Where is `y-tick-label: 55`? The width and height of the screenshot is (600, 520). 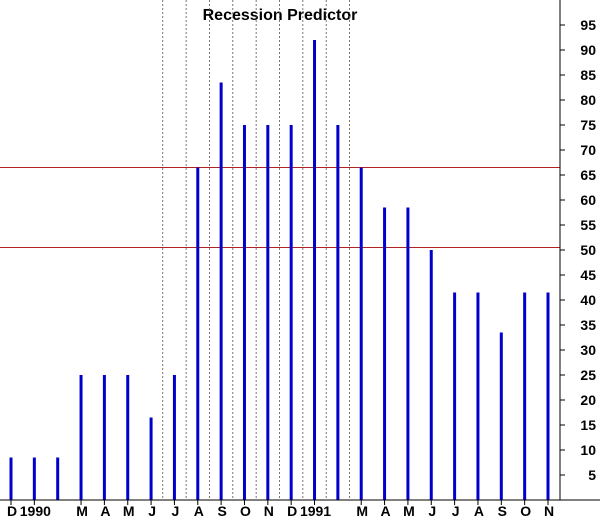 y-tick-label: 55 is located at coordinates (588, 225).